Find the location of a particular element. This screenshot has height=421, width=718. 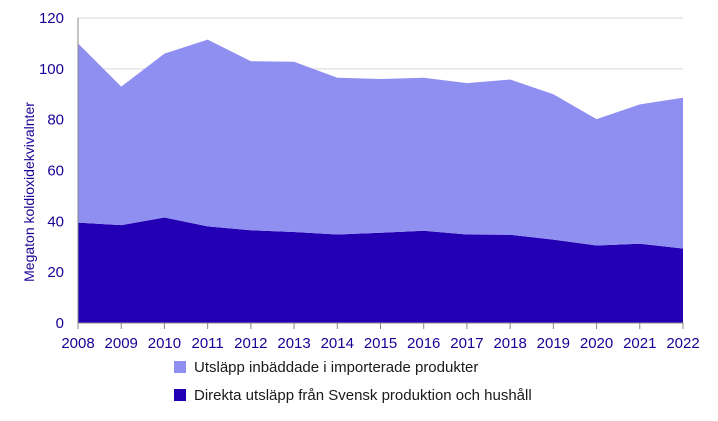

x-tick-label: 2014 is located at coordinates (337, 343).